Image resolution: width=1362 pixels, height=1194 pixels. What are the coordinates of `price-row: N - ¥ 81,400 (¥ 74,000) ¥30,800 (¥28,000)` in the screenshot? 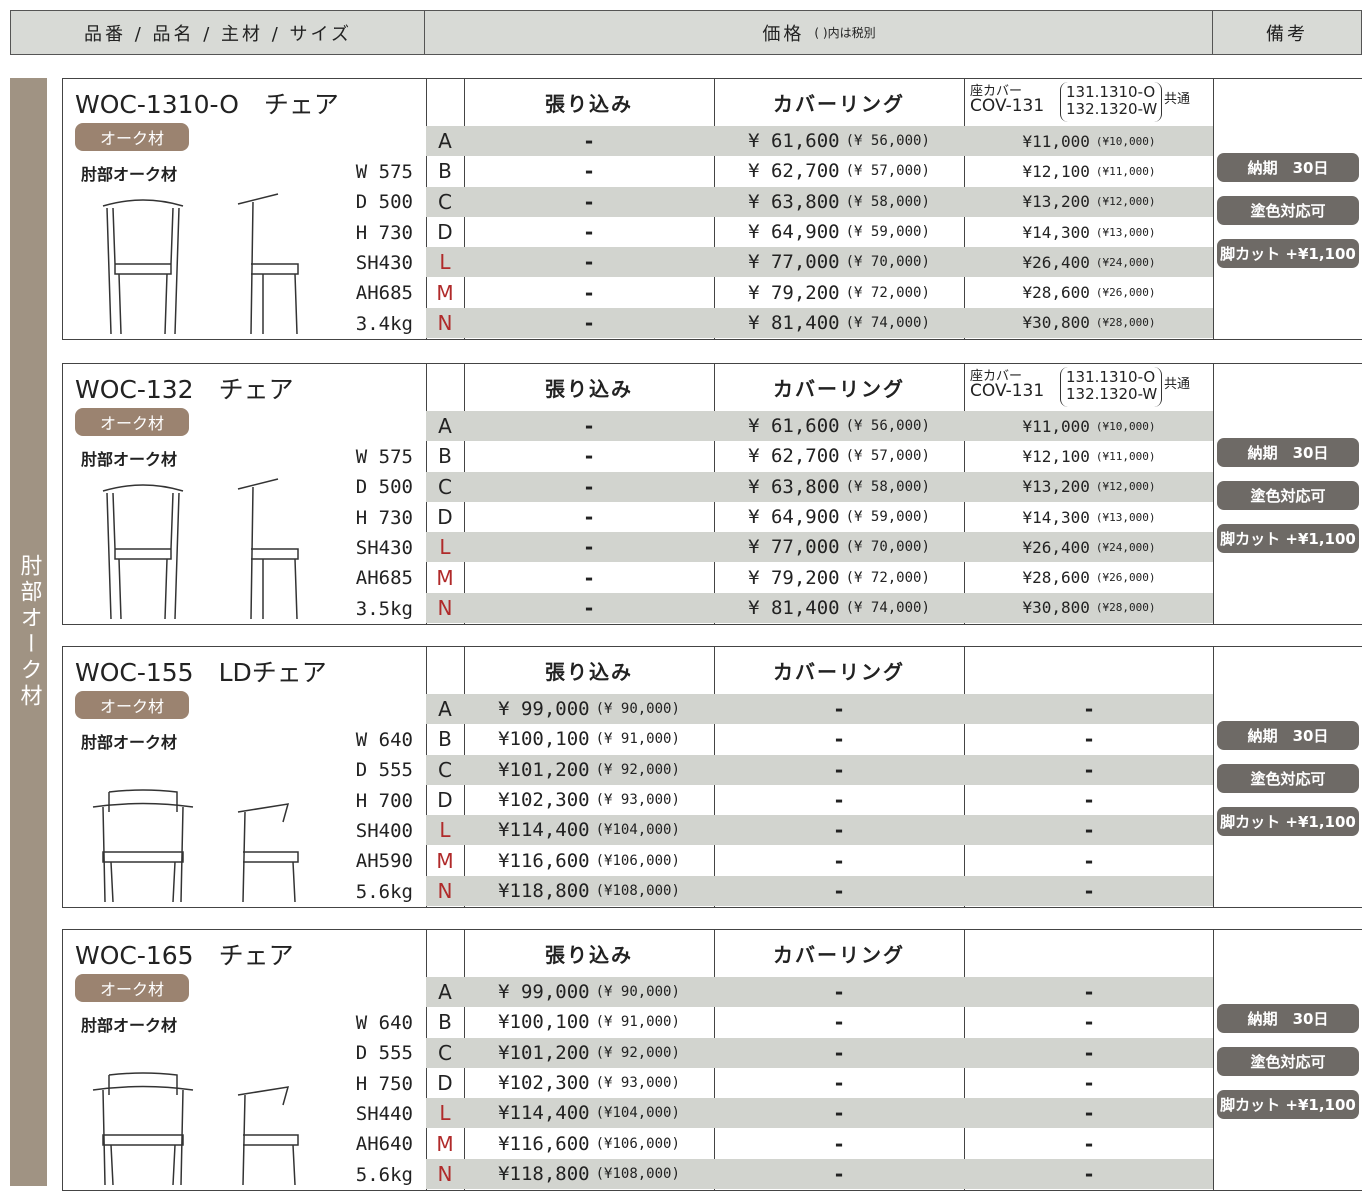 It's located at (819, 323).